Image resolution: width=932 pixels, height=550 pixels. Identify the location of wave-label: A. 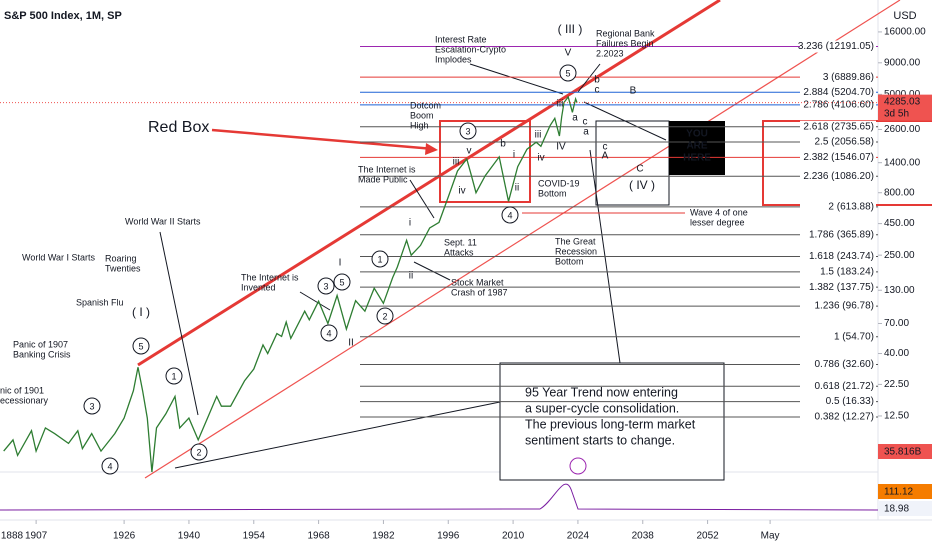
(605, 156).